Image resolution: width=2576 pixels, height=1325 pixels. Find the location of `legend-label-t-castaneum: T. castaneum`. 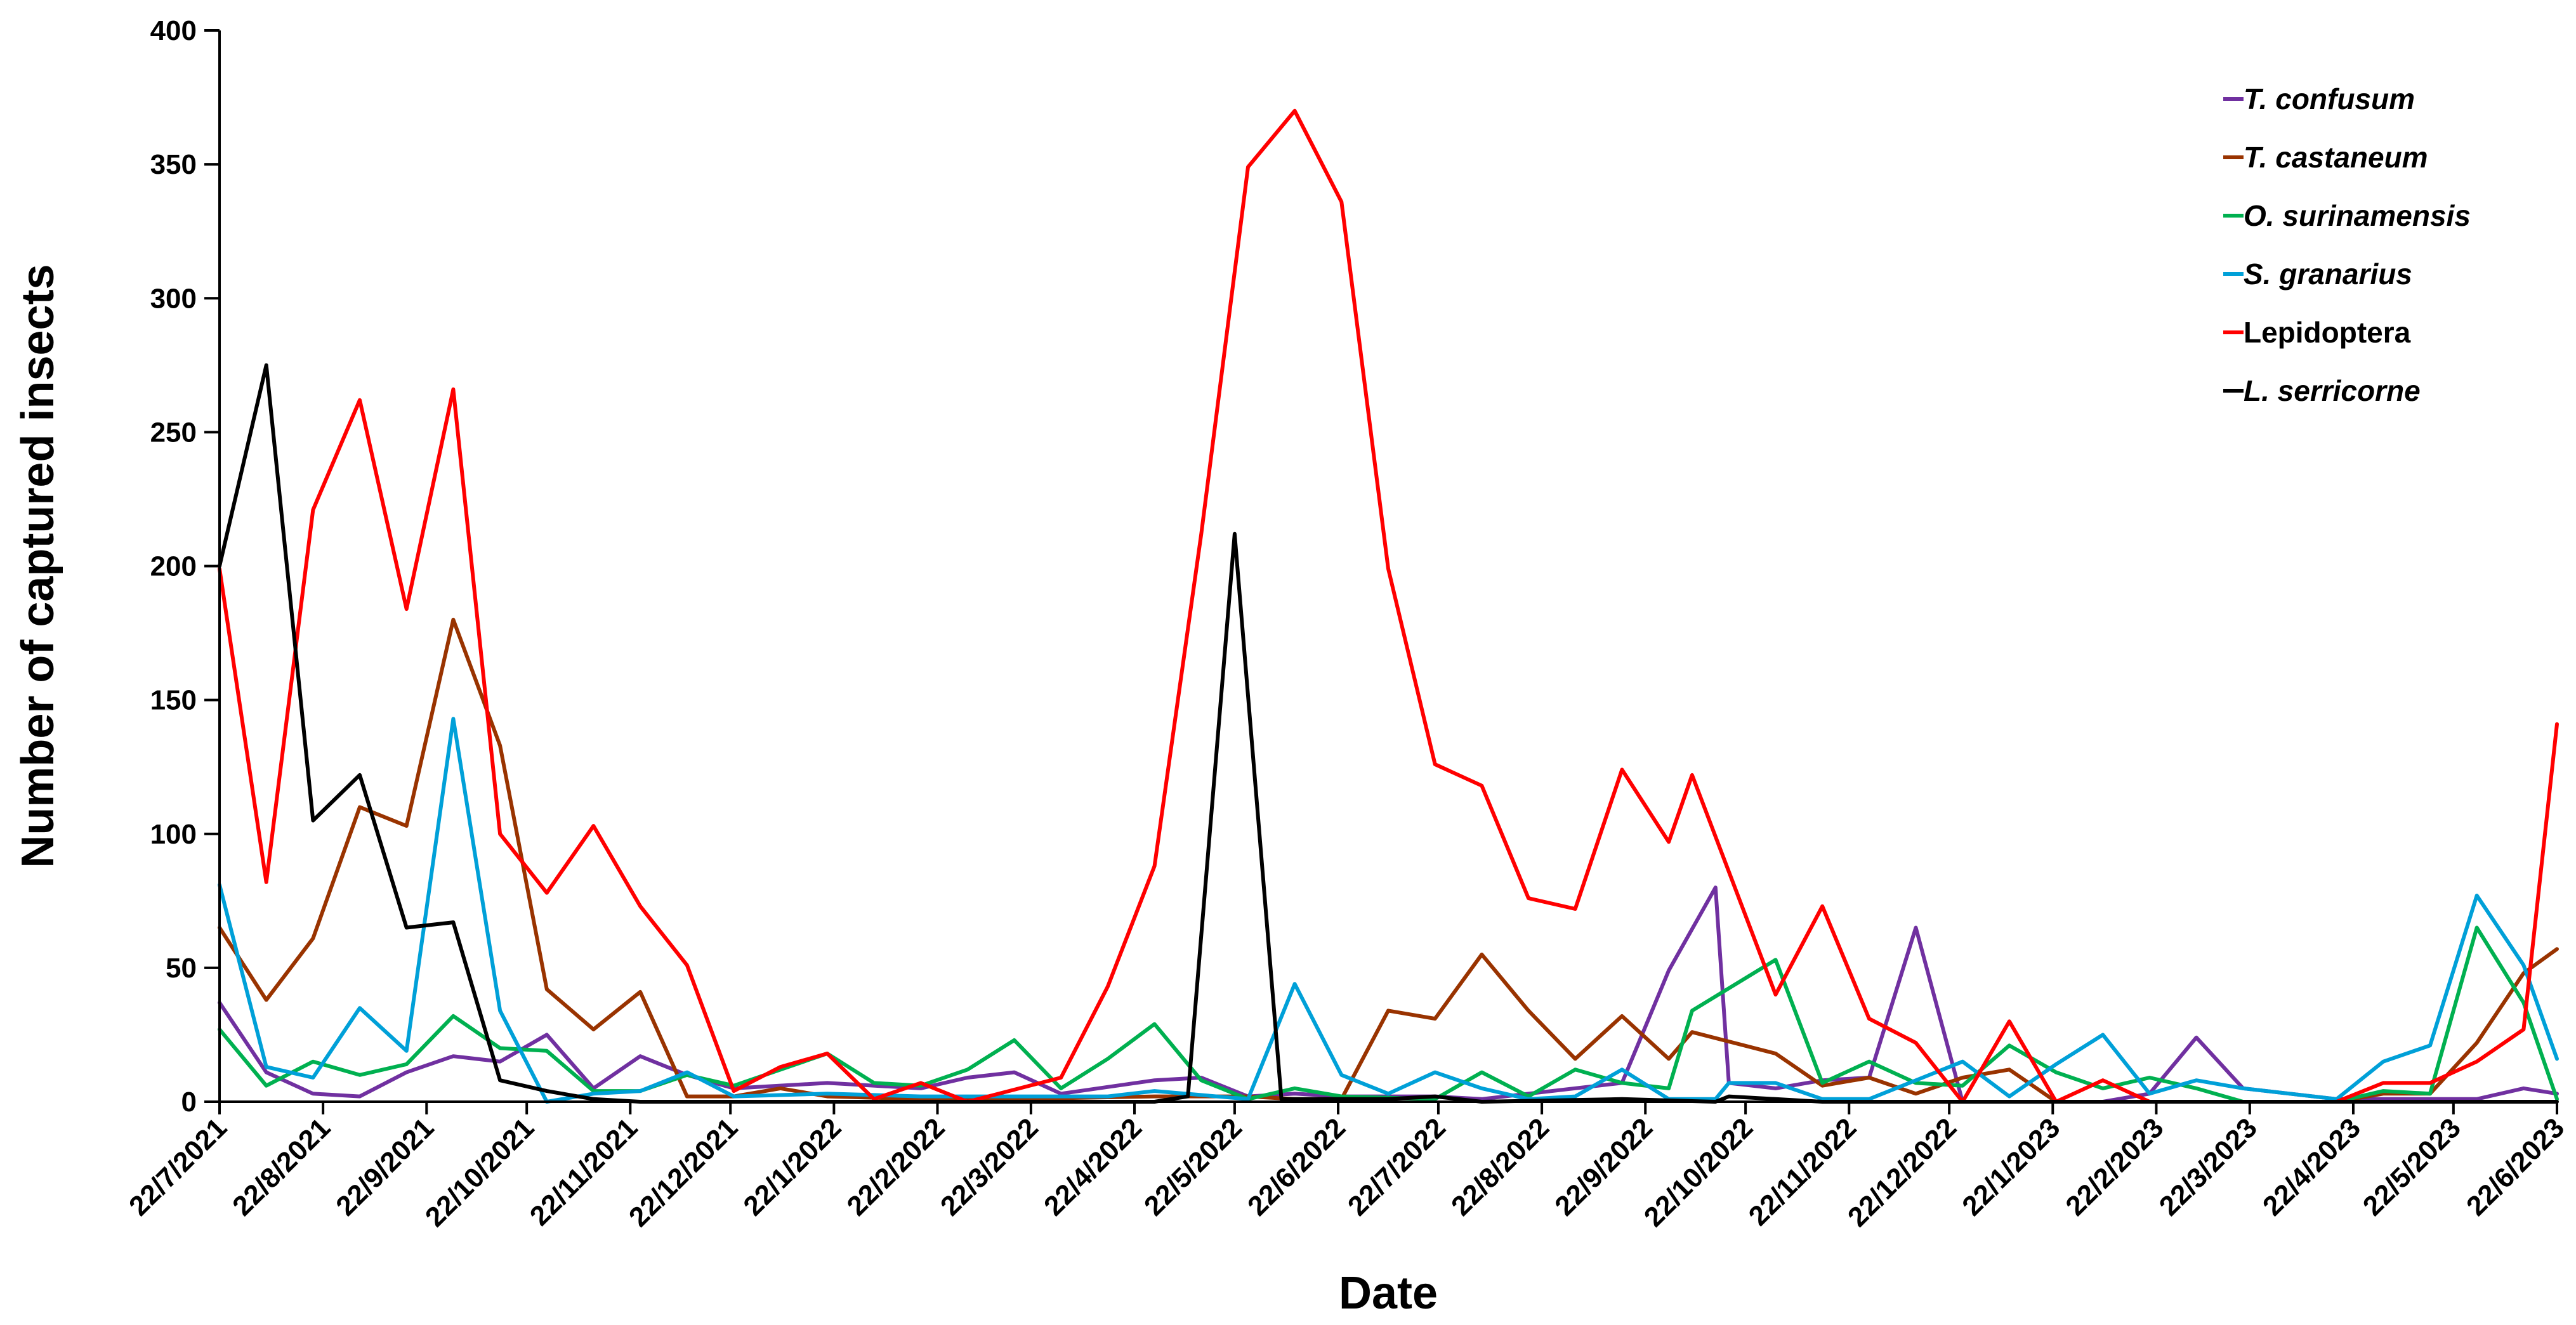

legend-label-t-castaneum: T. castaneum is located at coordinates (2336, 157).